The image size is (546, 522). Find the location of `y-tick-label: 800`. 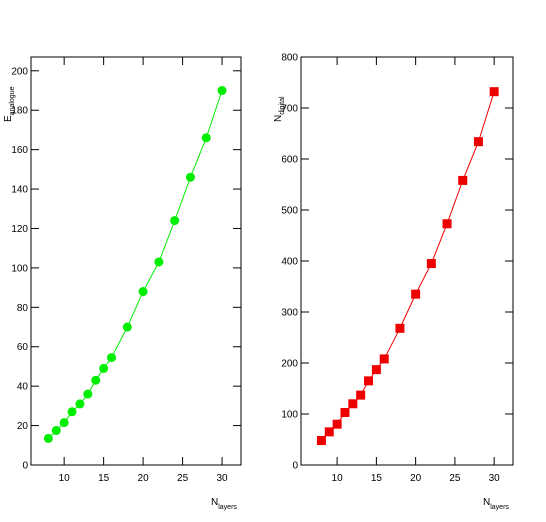

y-tick-label: 800 is located at coordinates (289, 58).